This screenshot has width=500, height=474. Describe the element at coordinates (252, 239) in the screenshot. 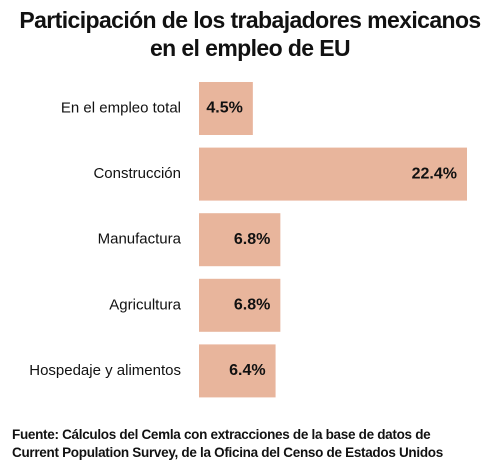

I see `value-label-2: 6.8%` at that location.